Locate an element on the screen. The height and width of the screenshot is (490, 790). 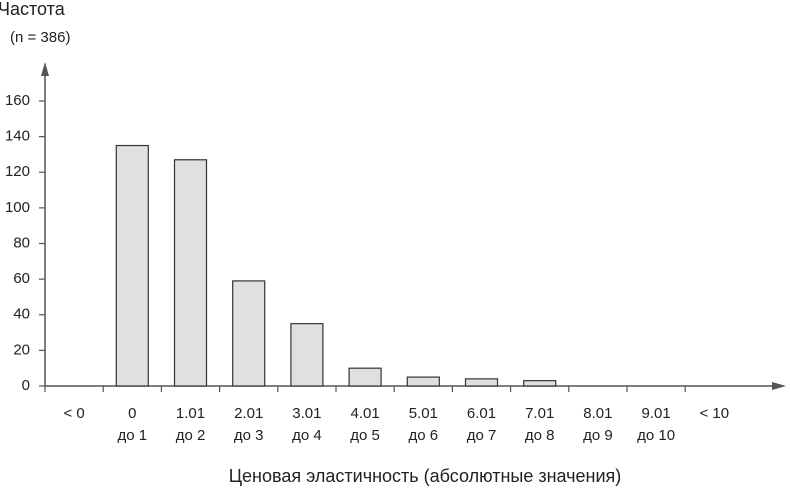
x-tick-label: 7.01 is located at coordinates (539, 413).